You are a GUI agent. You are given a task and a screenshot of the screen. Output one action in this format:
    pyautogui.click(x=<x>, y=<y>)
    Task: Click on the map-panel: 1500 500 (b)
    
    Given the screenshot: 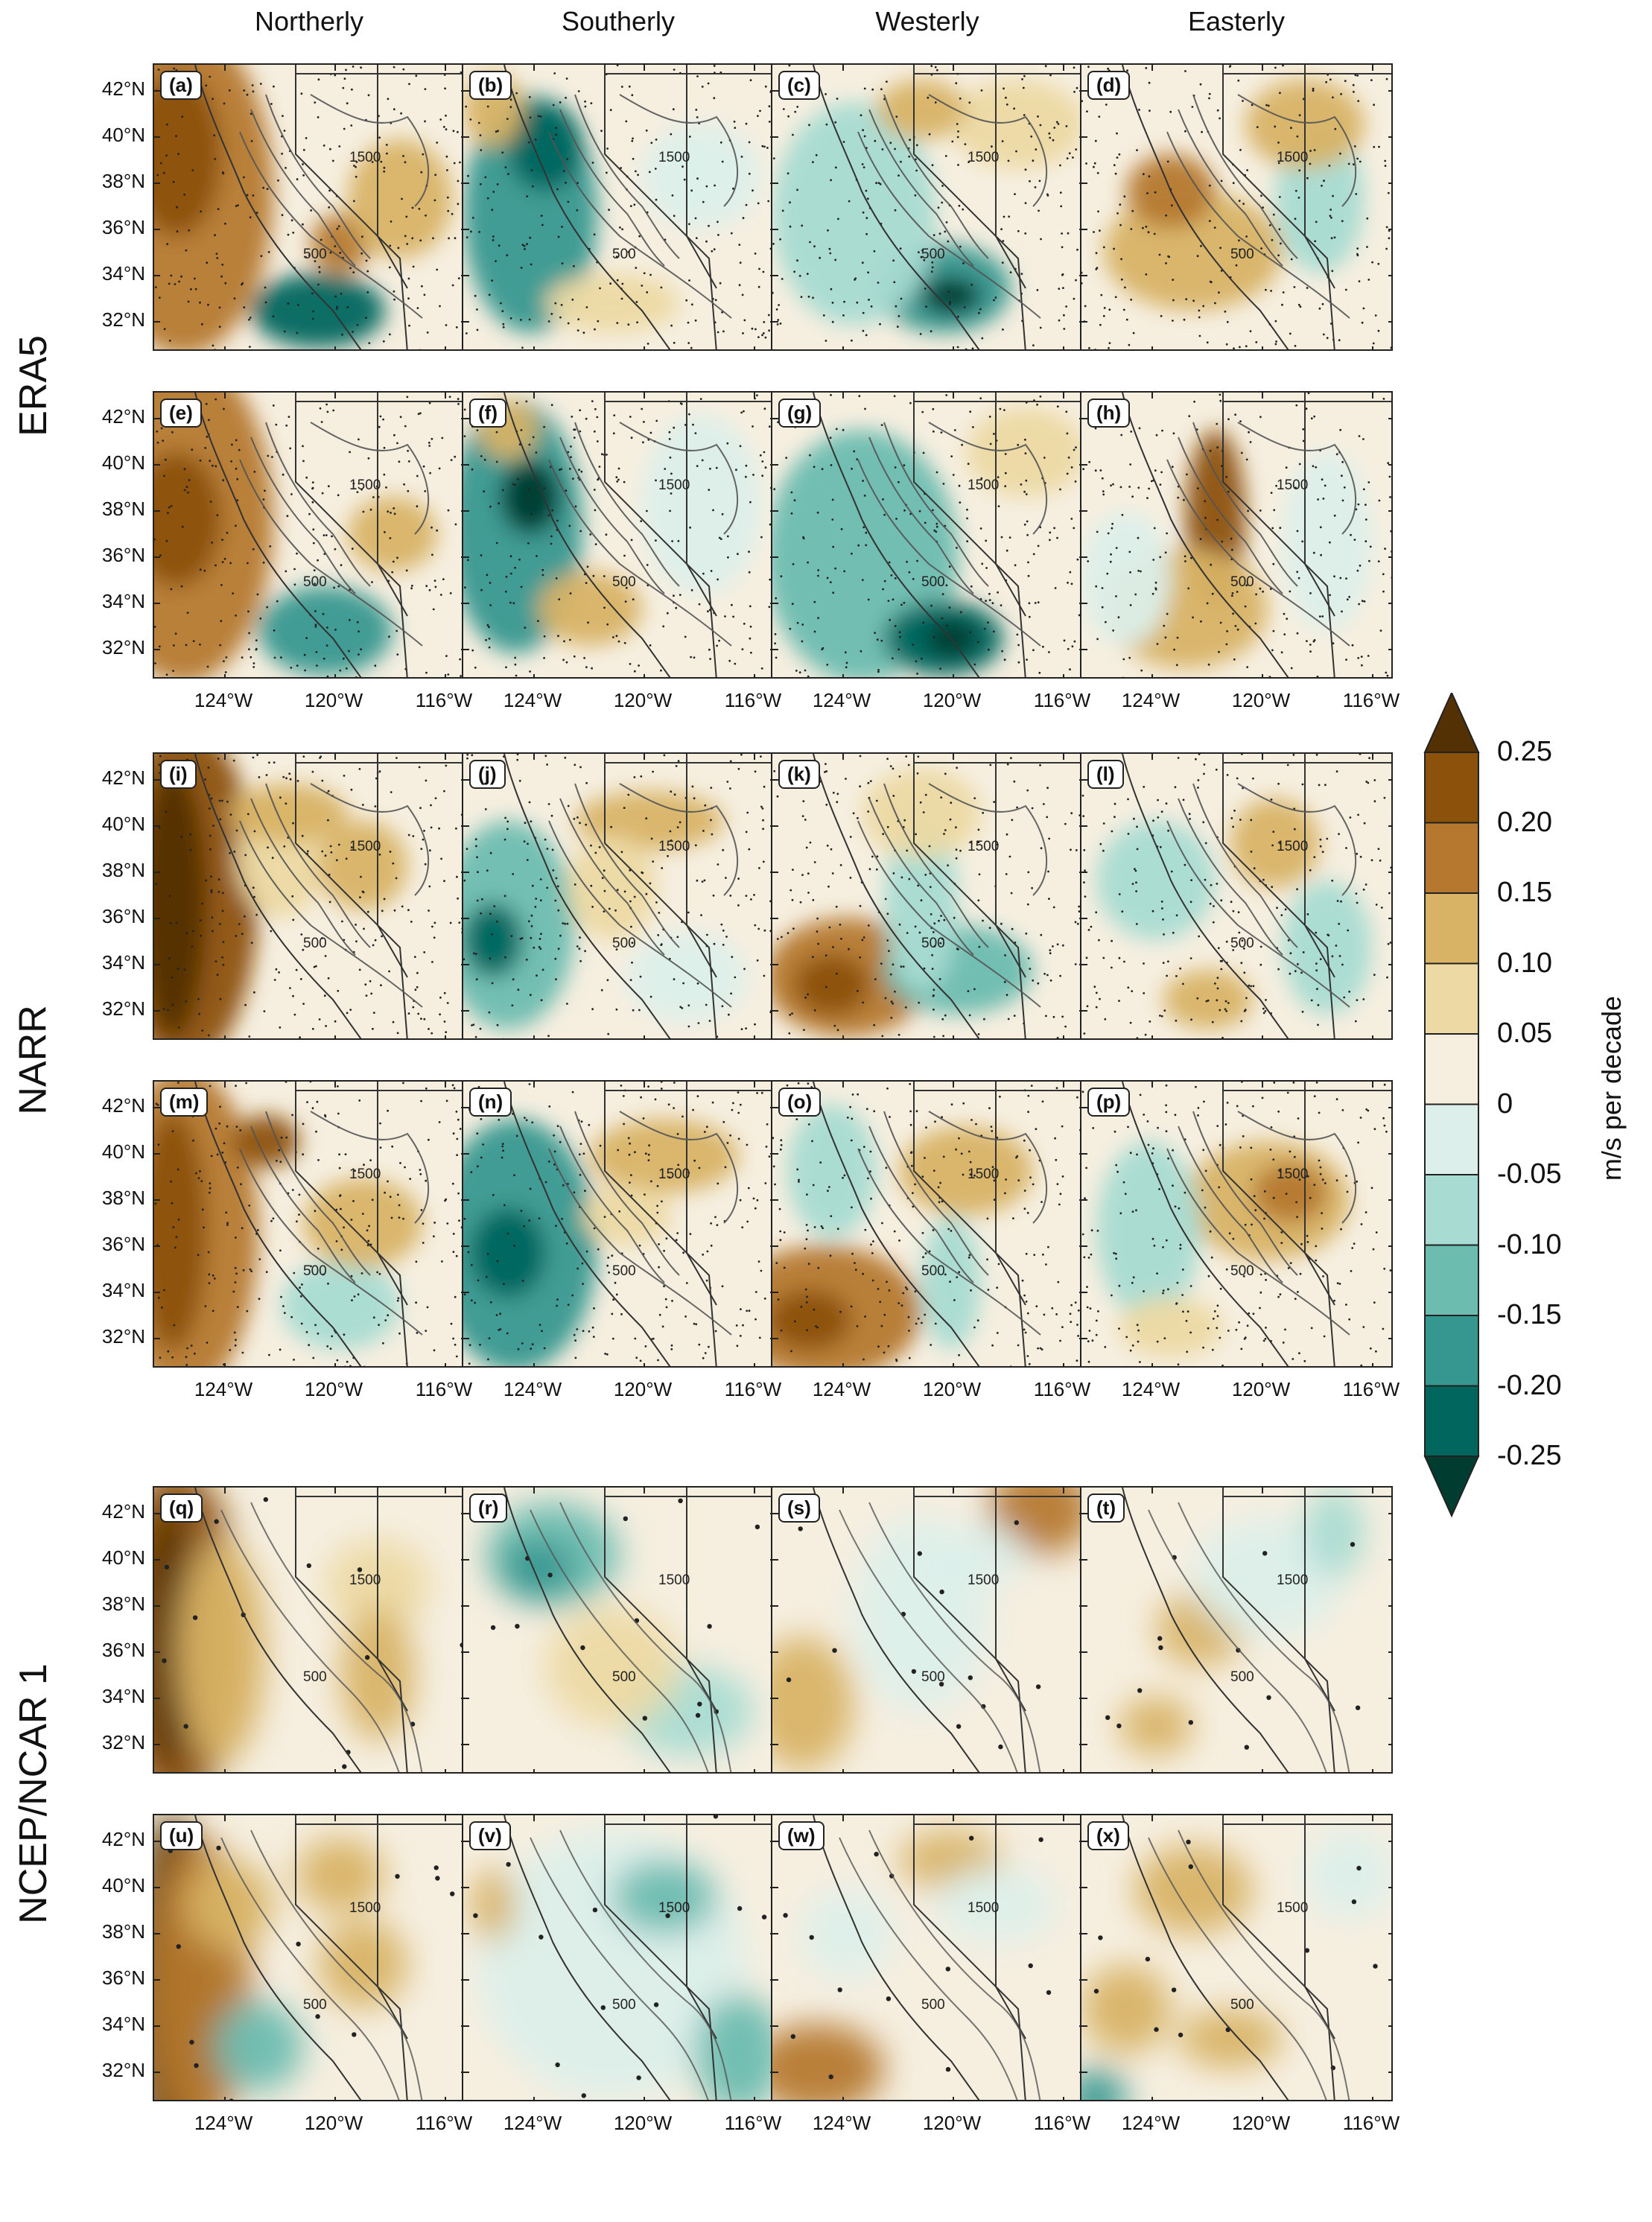 What is the action you would take?
    pyautogui.click(x=618, y=207)
    